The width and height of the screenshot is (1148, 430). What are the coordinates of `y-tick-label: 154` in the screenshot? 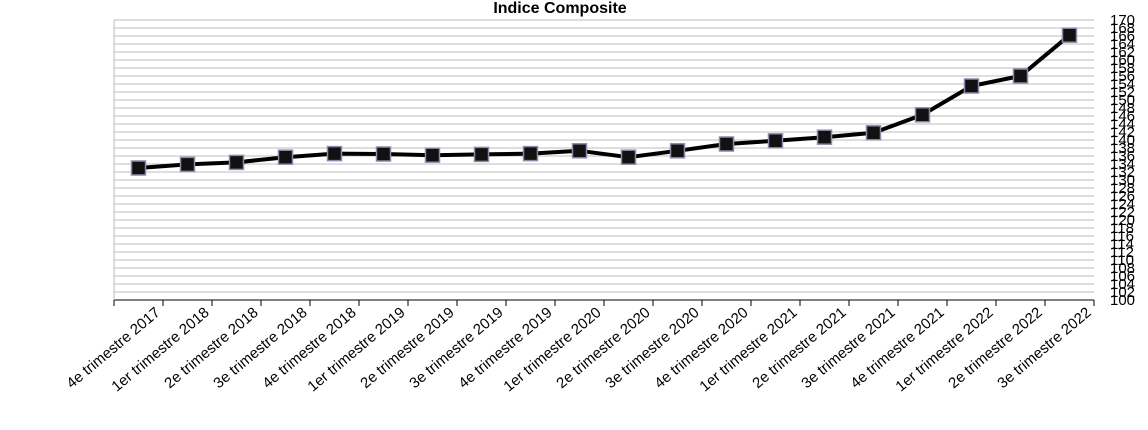 It's located at (1122, 84).